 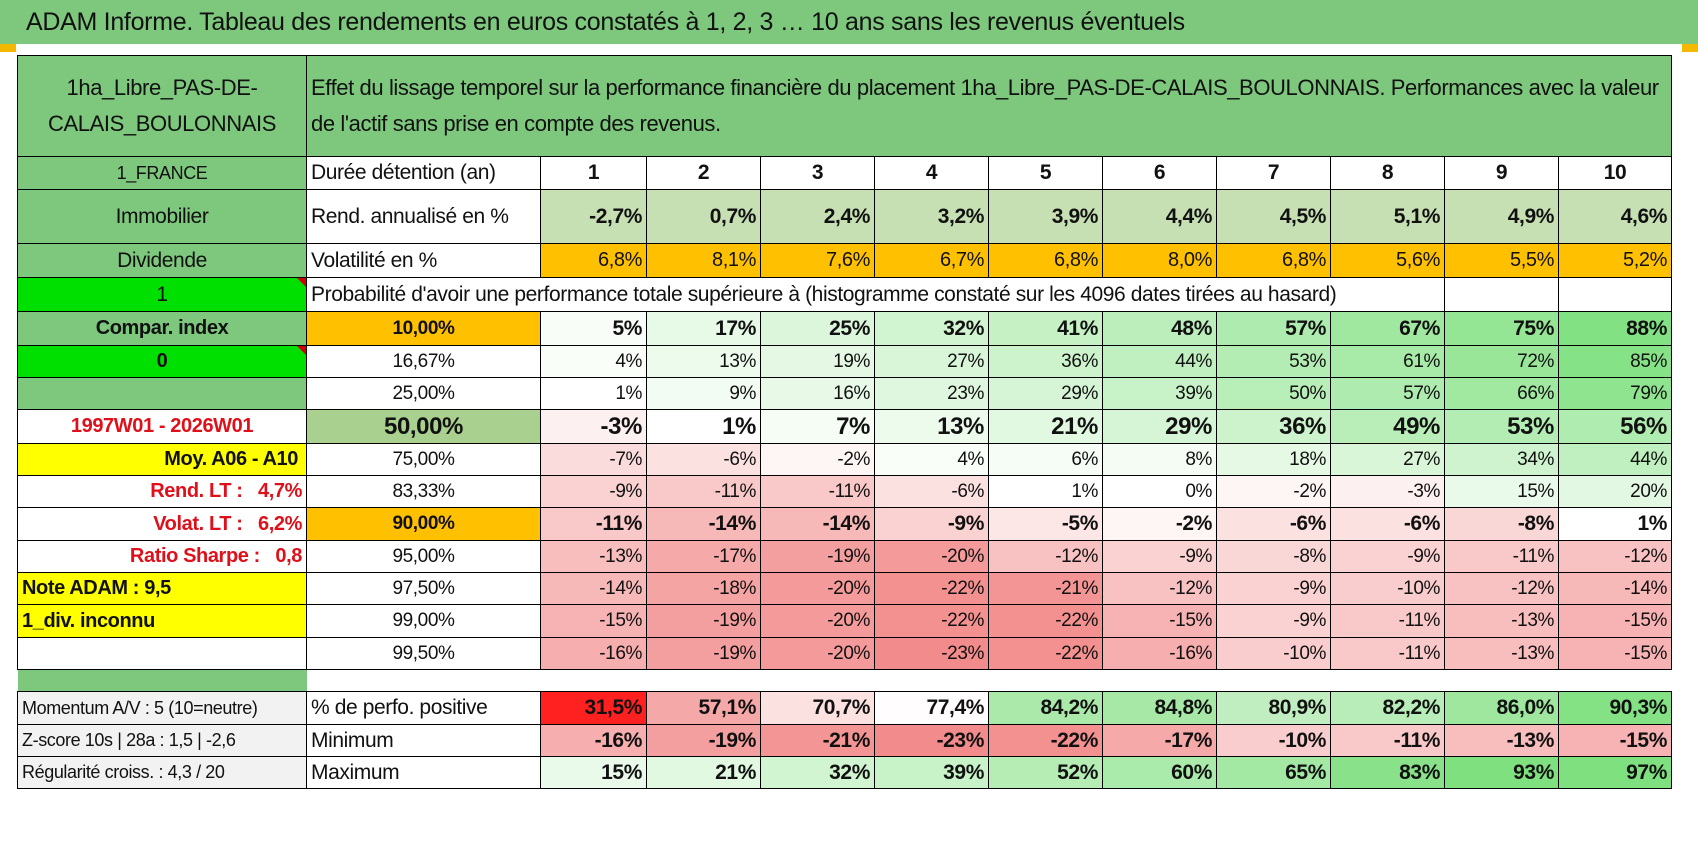 I want to click on minimum-value: -11%, so click(x=1387, y=740).